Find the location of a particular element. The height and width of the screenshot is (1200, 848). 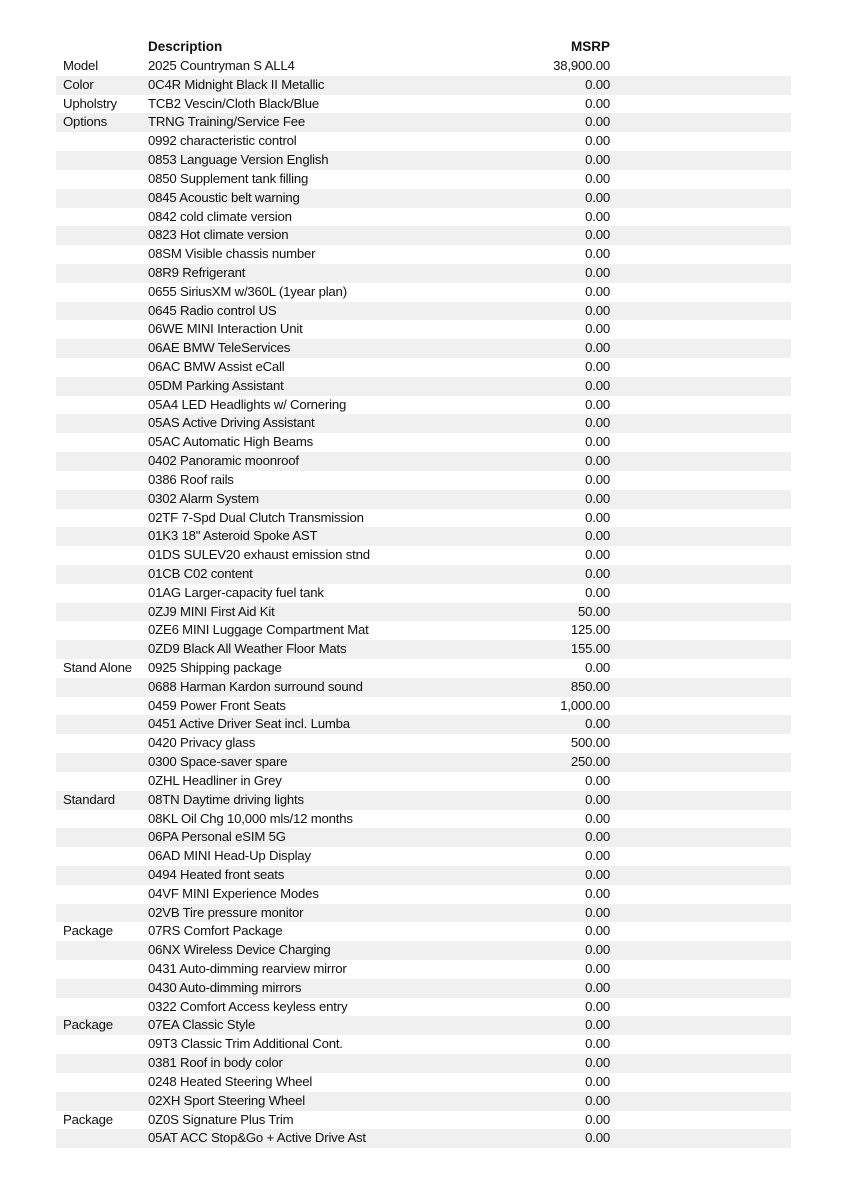

table-row: 01CB C02 content 0.00 is located at coordinates (423, 574).